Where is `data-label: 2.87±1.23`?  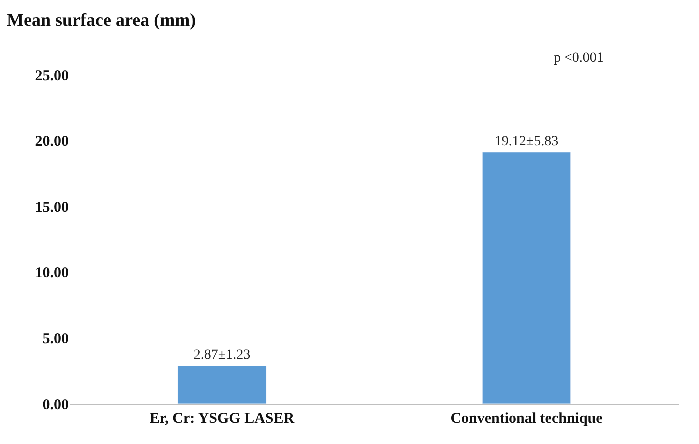
data-label: 2.87±1.23 is located at coordinates (222, 356).